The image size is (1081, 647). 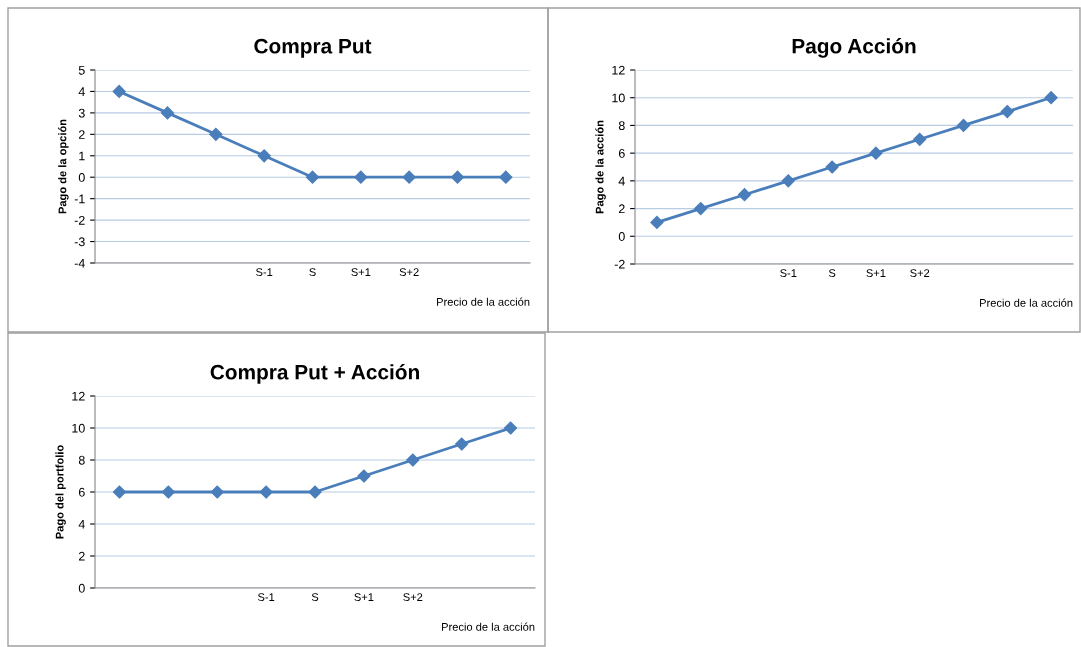 I want to click on chart-title: Compra Put, so click(x=313, y=48).